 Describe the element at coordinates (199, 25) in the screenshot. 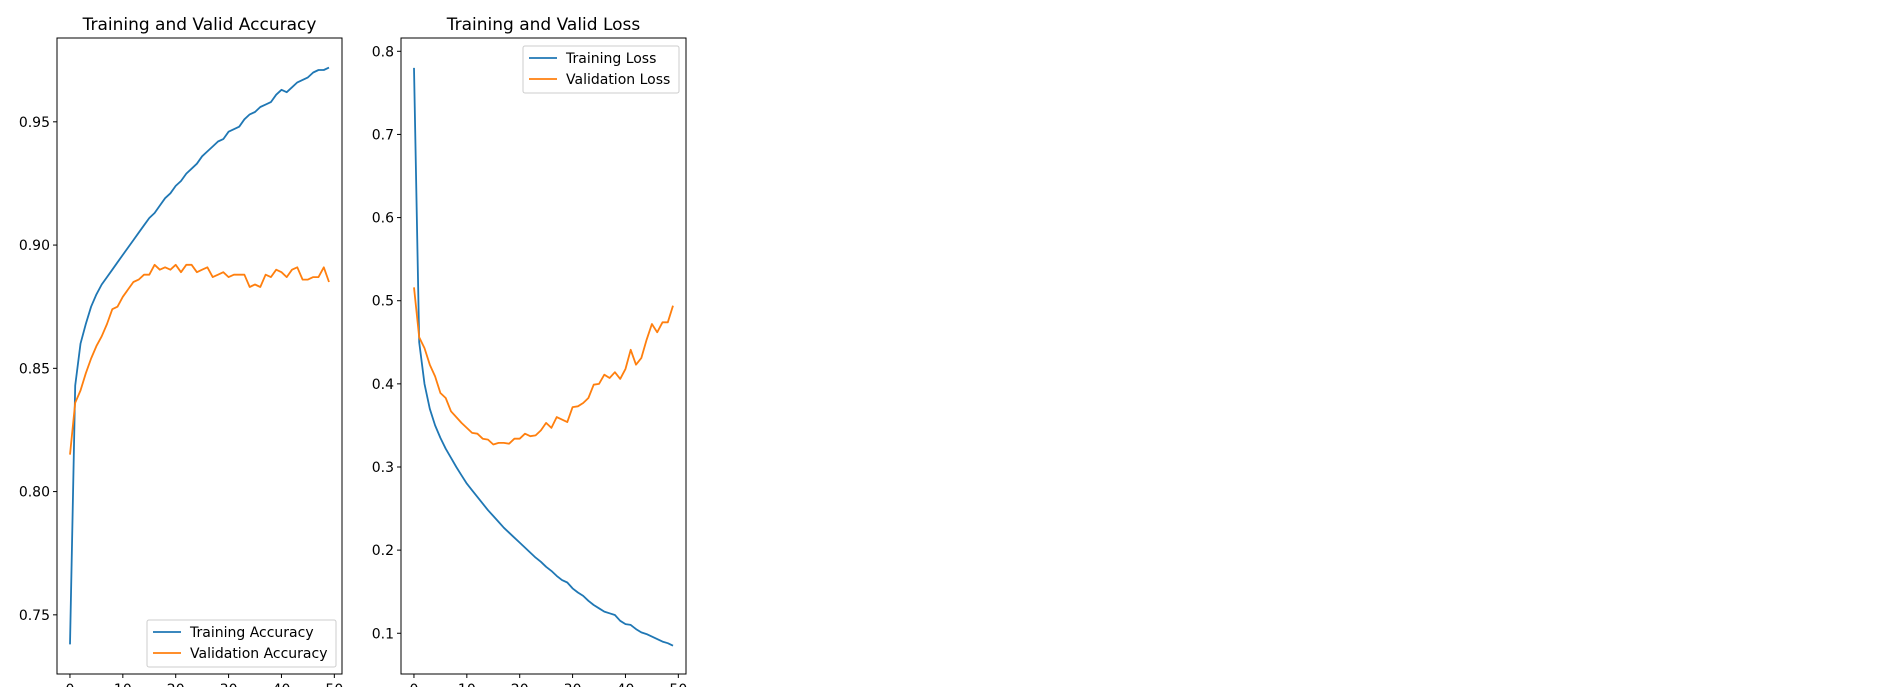

I see `chart-title: Training and Valid Accuracy` at that location.